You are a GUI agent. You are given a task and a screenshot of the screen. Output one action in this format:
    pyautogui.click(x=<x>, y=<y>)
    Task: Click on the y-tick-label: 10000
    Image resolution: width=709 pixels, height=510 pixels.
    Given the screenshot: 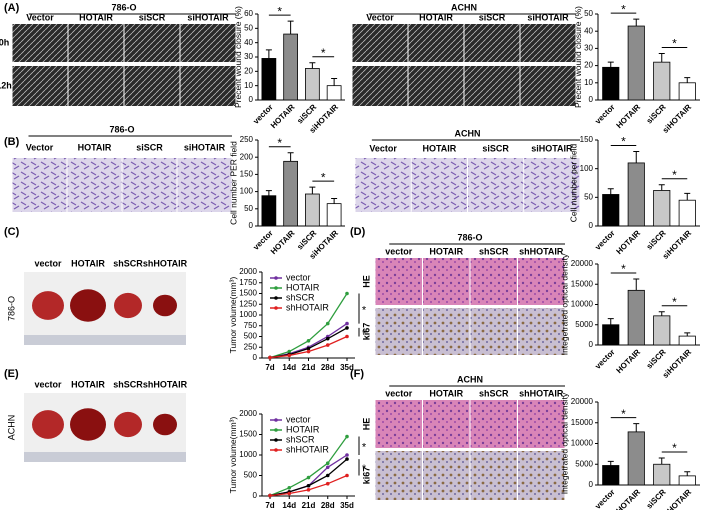 What is the action you would take?
    pyautogui.click(x=582, y=304)
    